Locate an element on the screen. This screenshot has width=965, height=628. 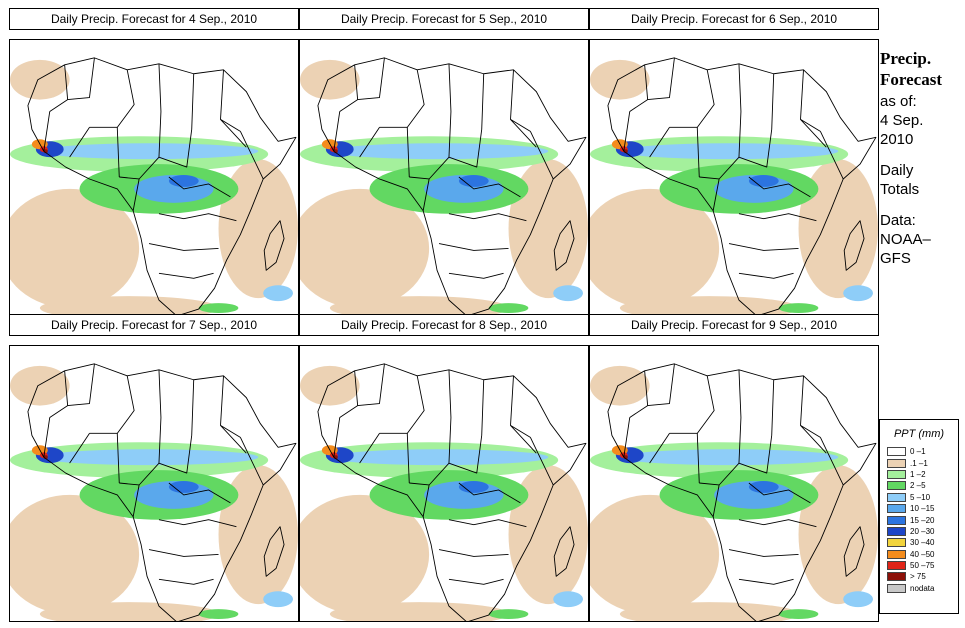
panel-title: Daily Precip. Forecast for 7 Sep., 2010 is located at coordinates (154, 325).